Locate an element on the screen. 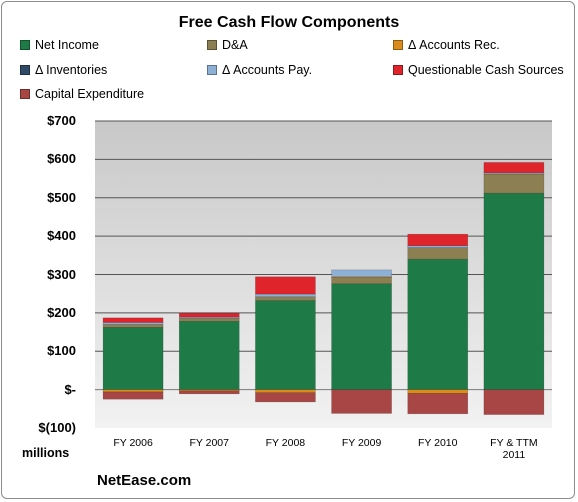  legend-label: Δ Inventories is located at coordinates (71, 70).